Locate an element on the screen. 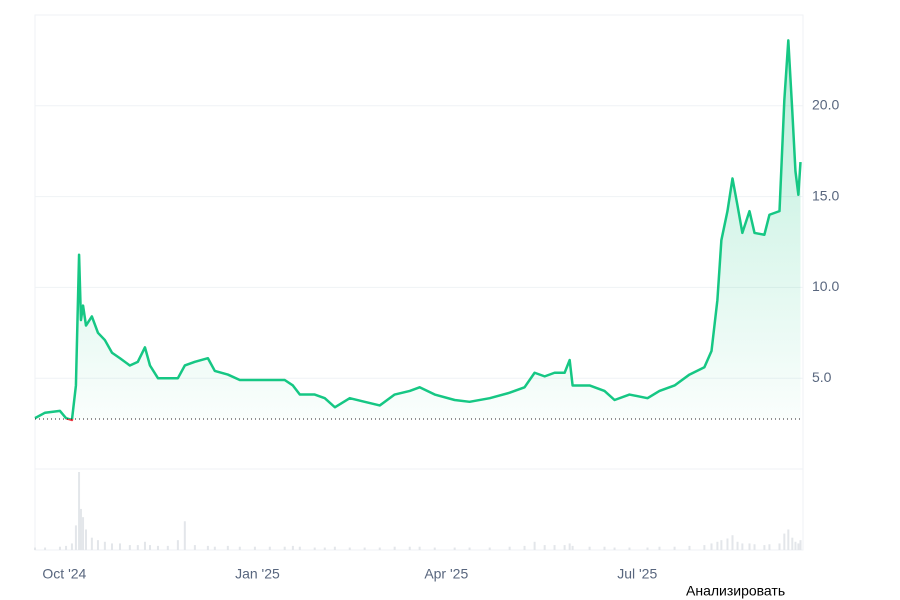  analyze-button: Анализировать is located at coordinates (735, 591).